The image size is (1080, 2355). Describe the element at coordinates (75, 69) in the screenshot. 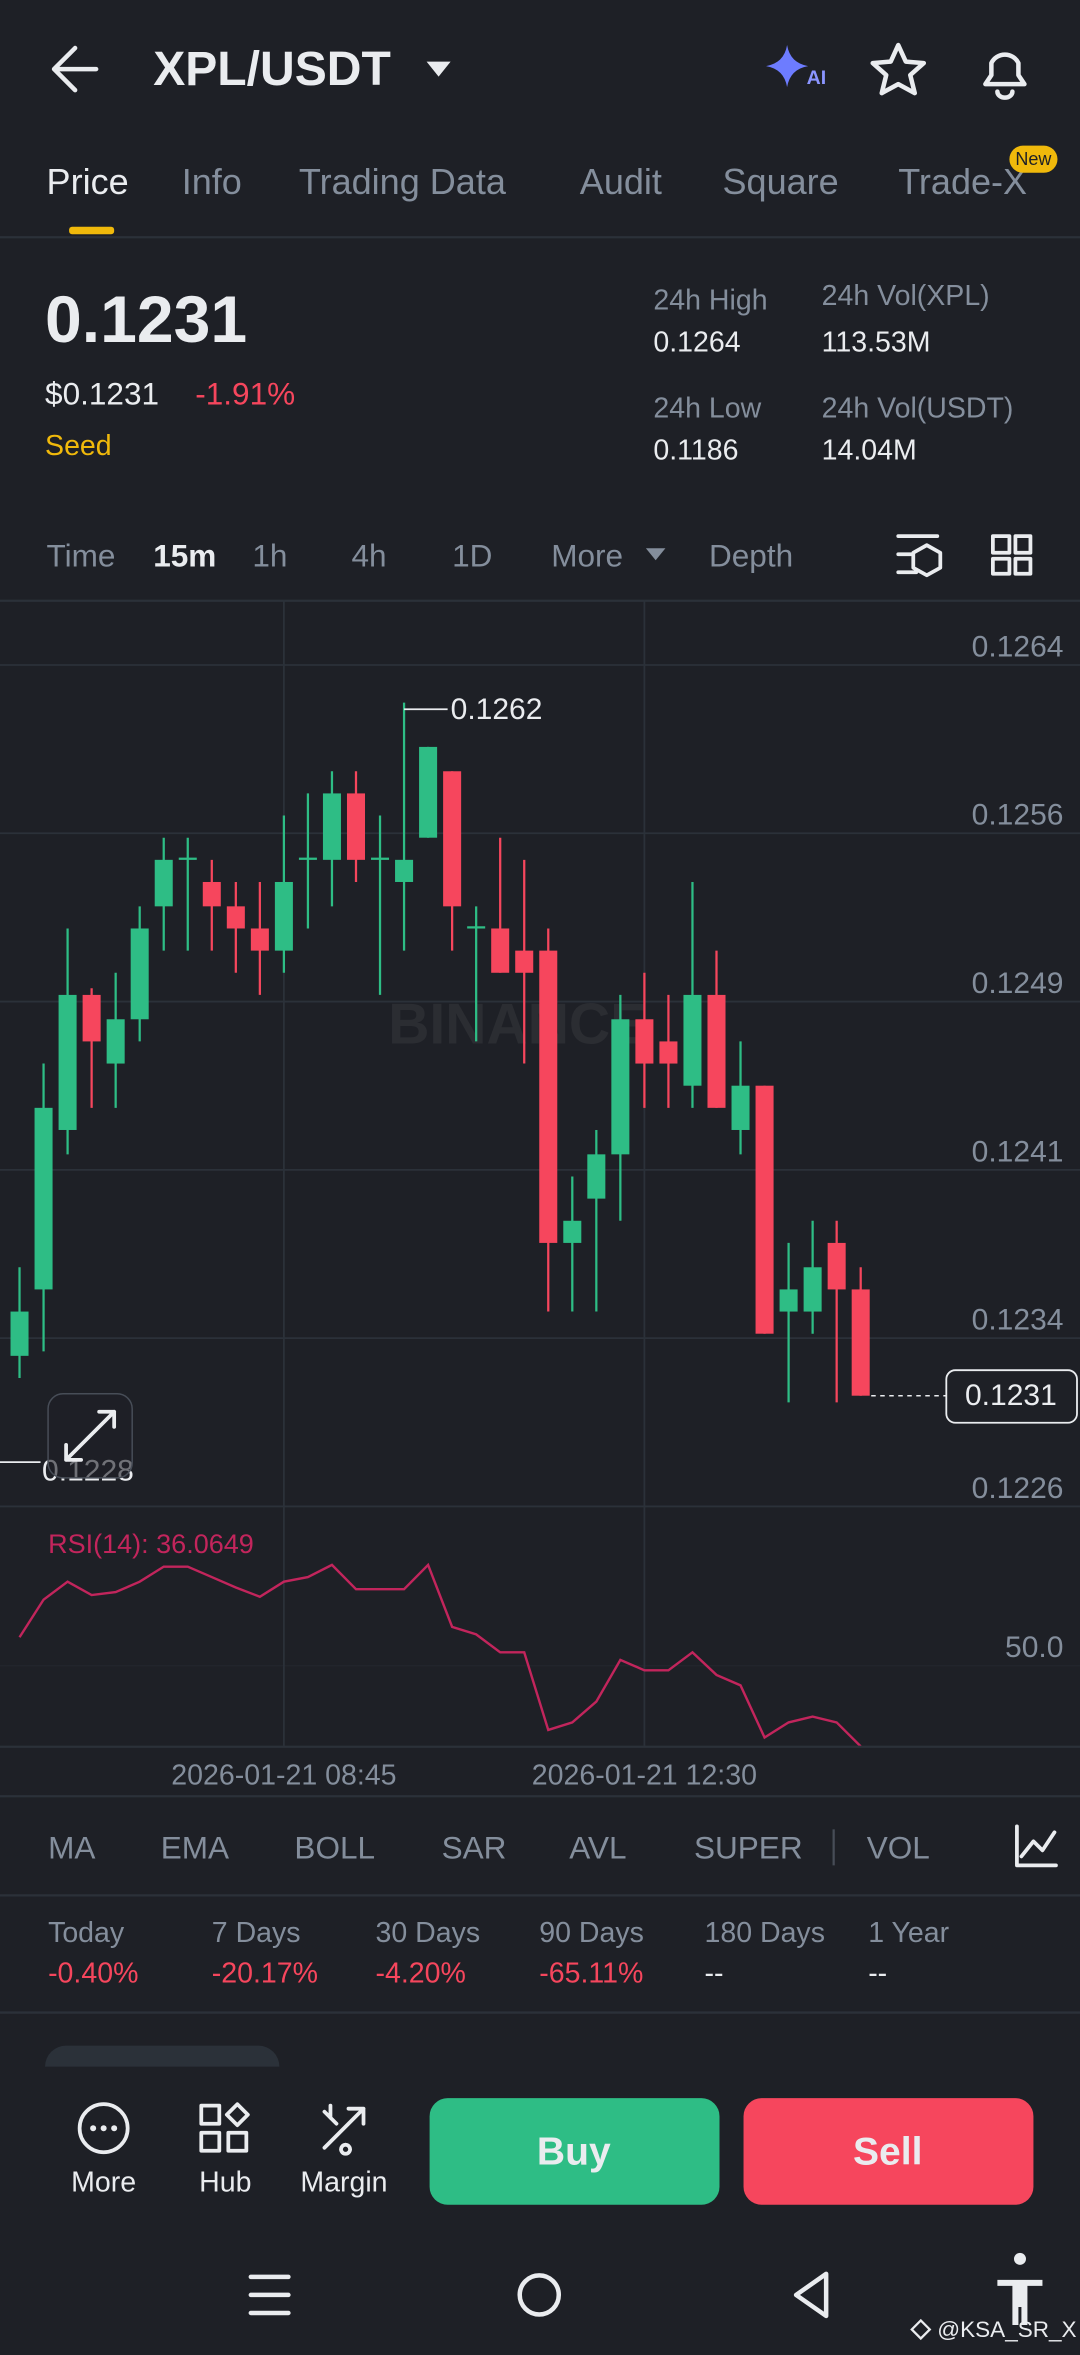

I see `back-button` at that location.